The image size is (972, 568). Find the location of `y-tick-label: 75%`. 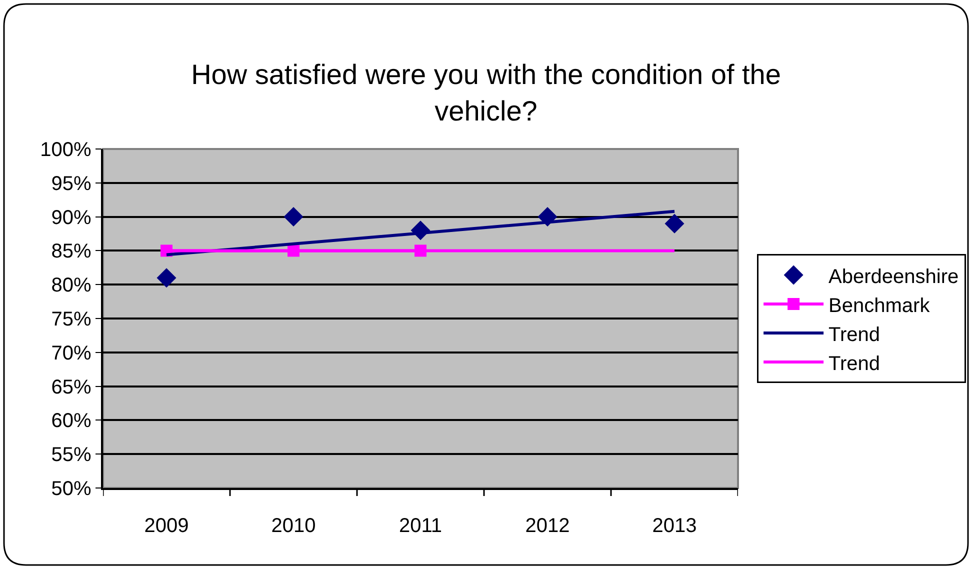

y-tick-label: 75% is located at coordinates (71, 319).